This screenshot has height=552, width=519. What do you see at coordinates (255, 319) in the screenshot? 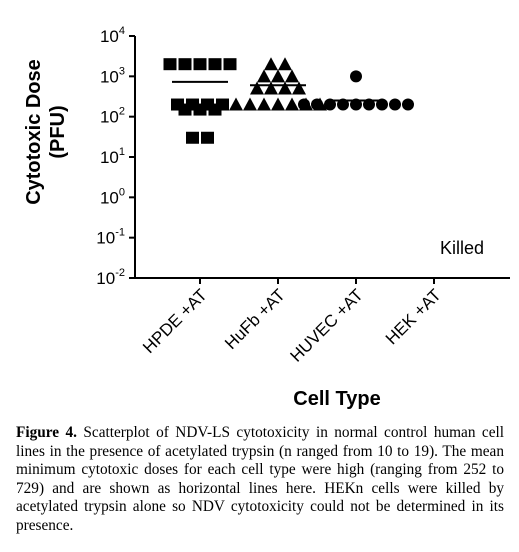
I see `x-tick-label: HuFb +AT` at bounding box center [255, 319].